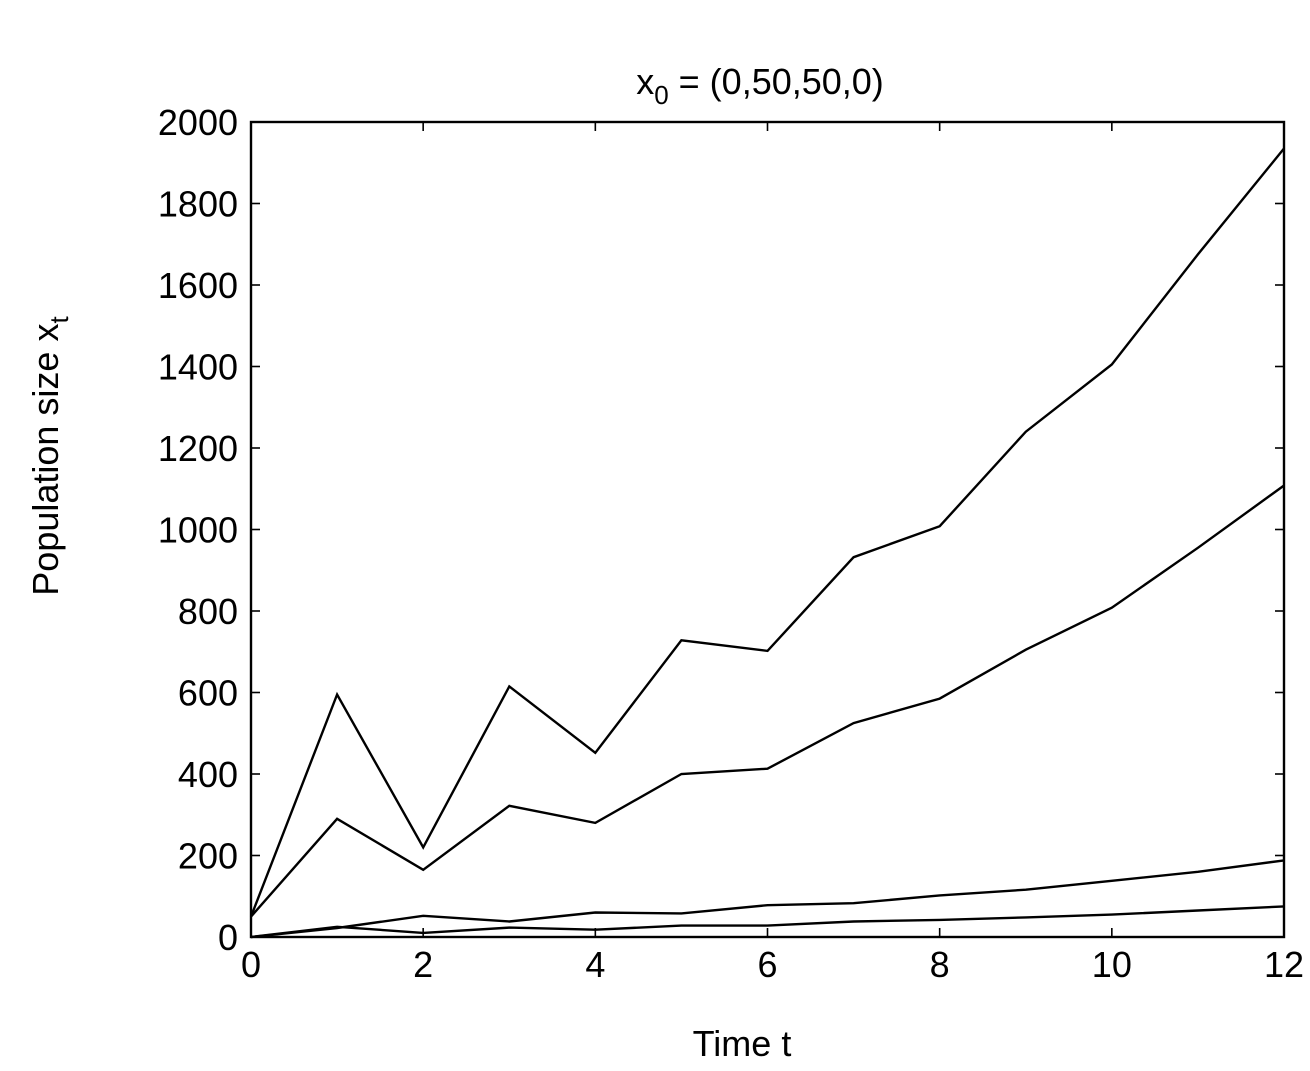 This screenshot has height=1071, width=1310. Describe the element at coordinates (1284, 964) in the screenshot. I see `x-tick-label: 12` at that location.